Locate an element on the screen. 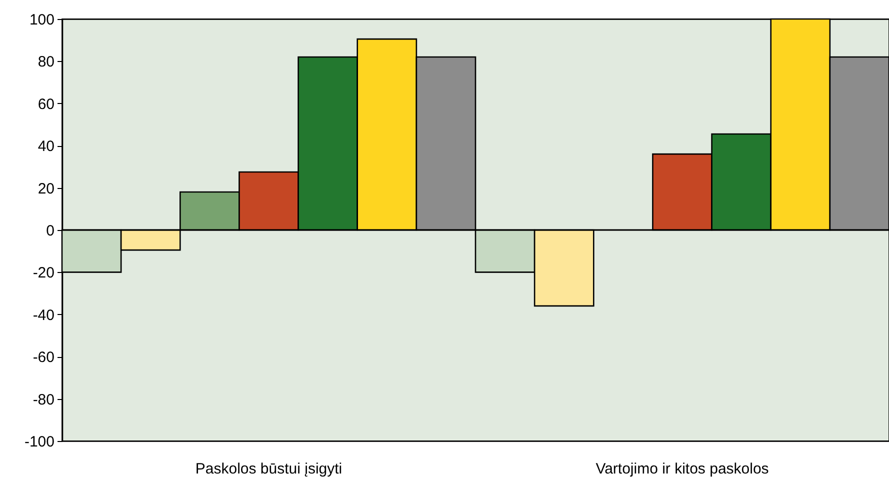  y-tick-label: -20 is located at coordinates (43, 273).